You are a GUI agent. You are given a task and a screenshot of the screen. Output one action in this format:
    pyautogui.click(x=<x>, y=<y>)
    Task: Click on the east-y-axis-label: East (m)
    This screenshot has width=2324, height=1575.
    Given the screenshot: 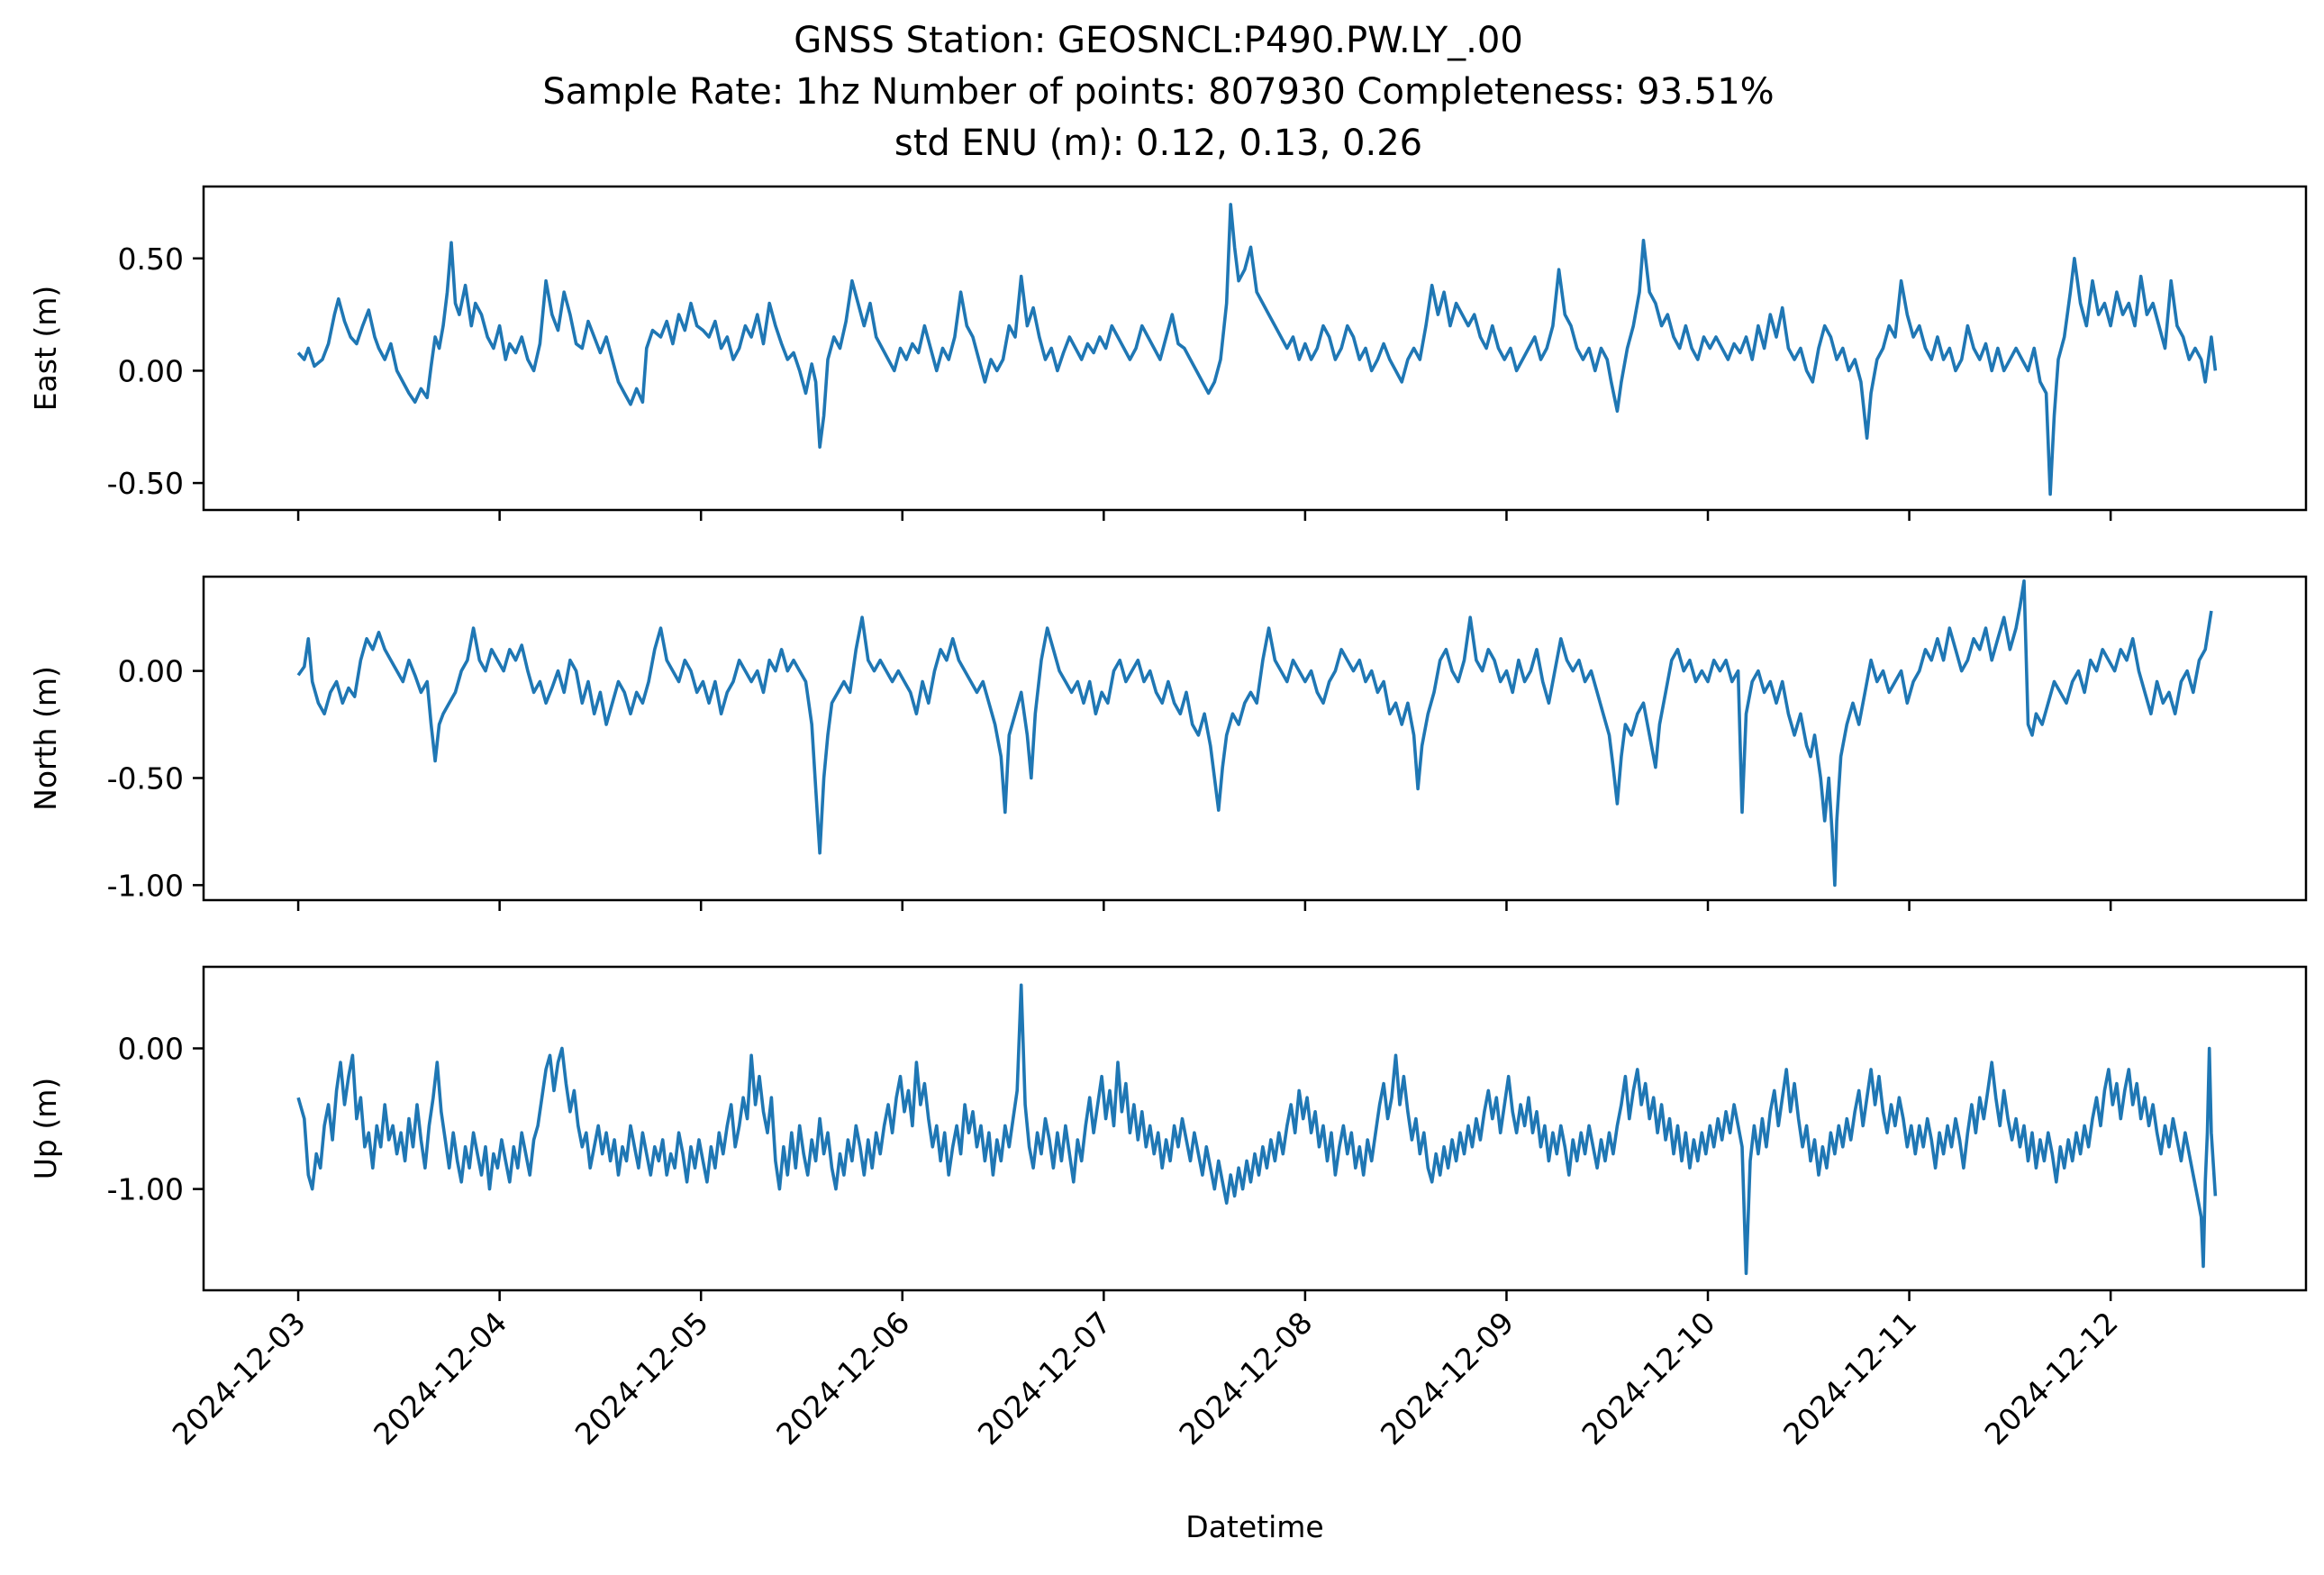 What is the action you would take?
    pyautogui.click(x=46, y=349)
    